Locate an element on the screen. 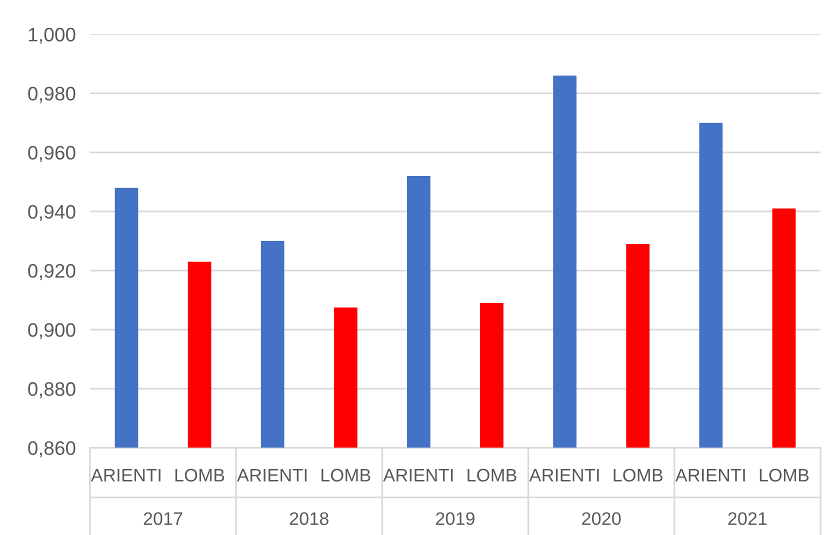 The image size is (833, 535). y-tick-label: 1,000 is located at coordinates (52, 36).